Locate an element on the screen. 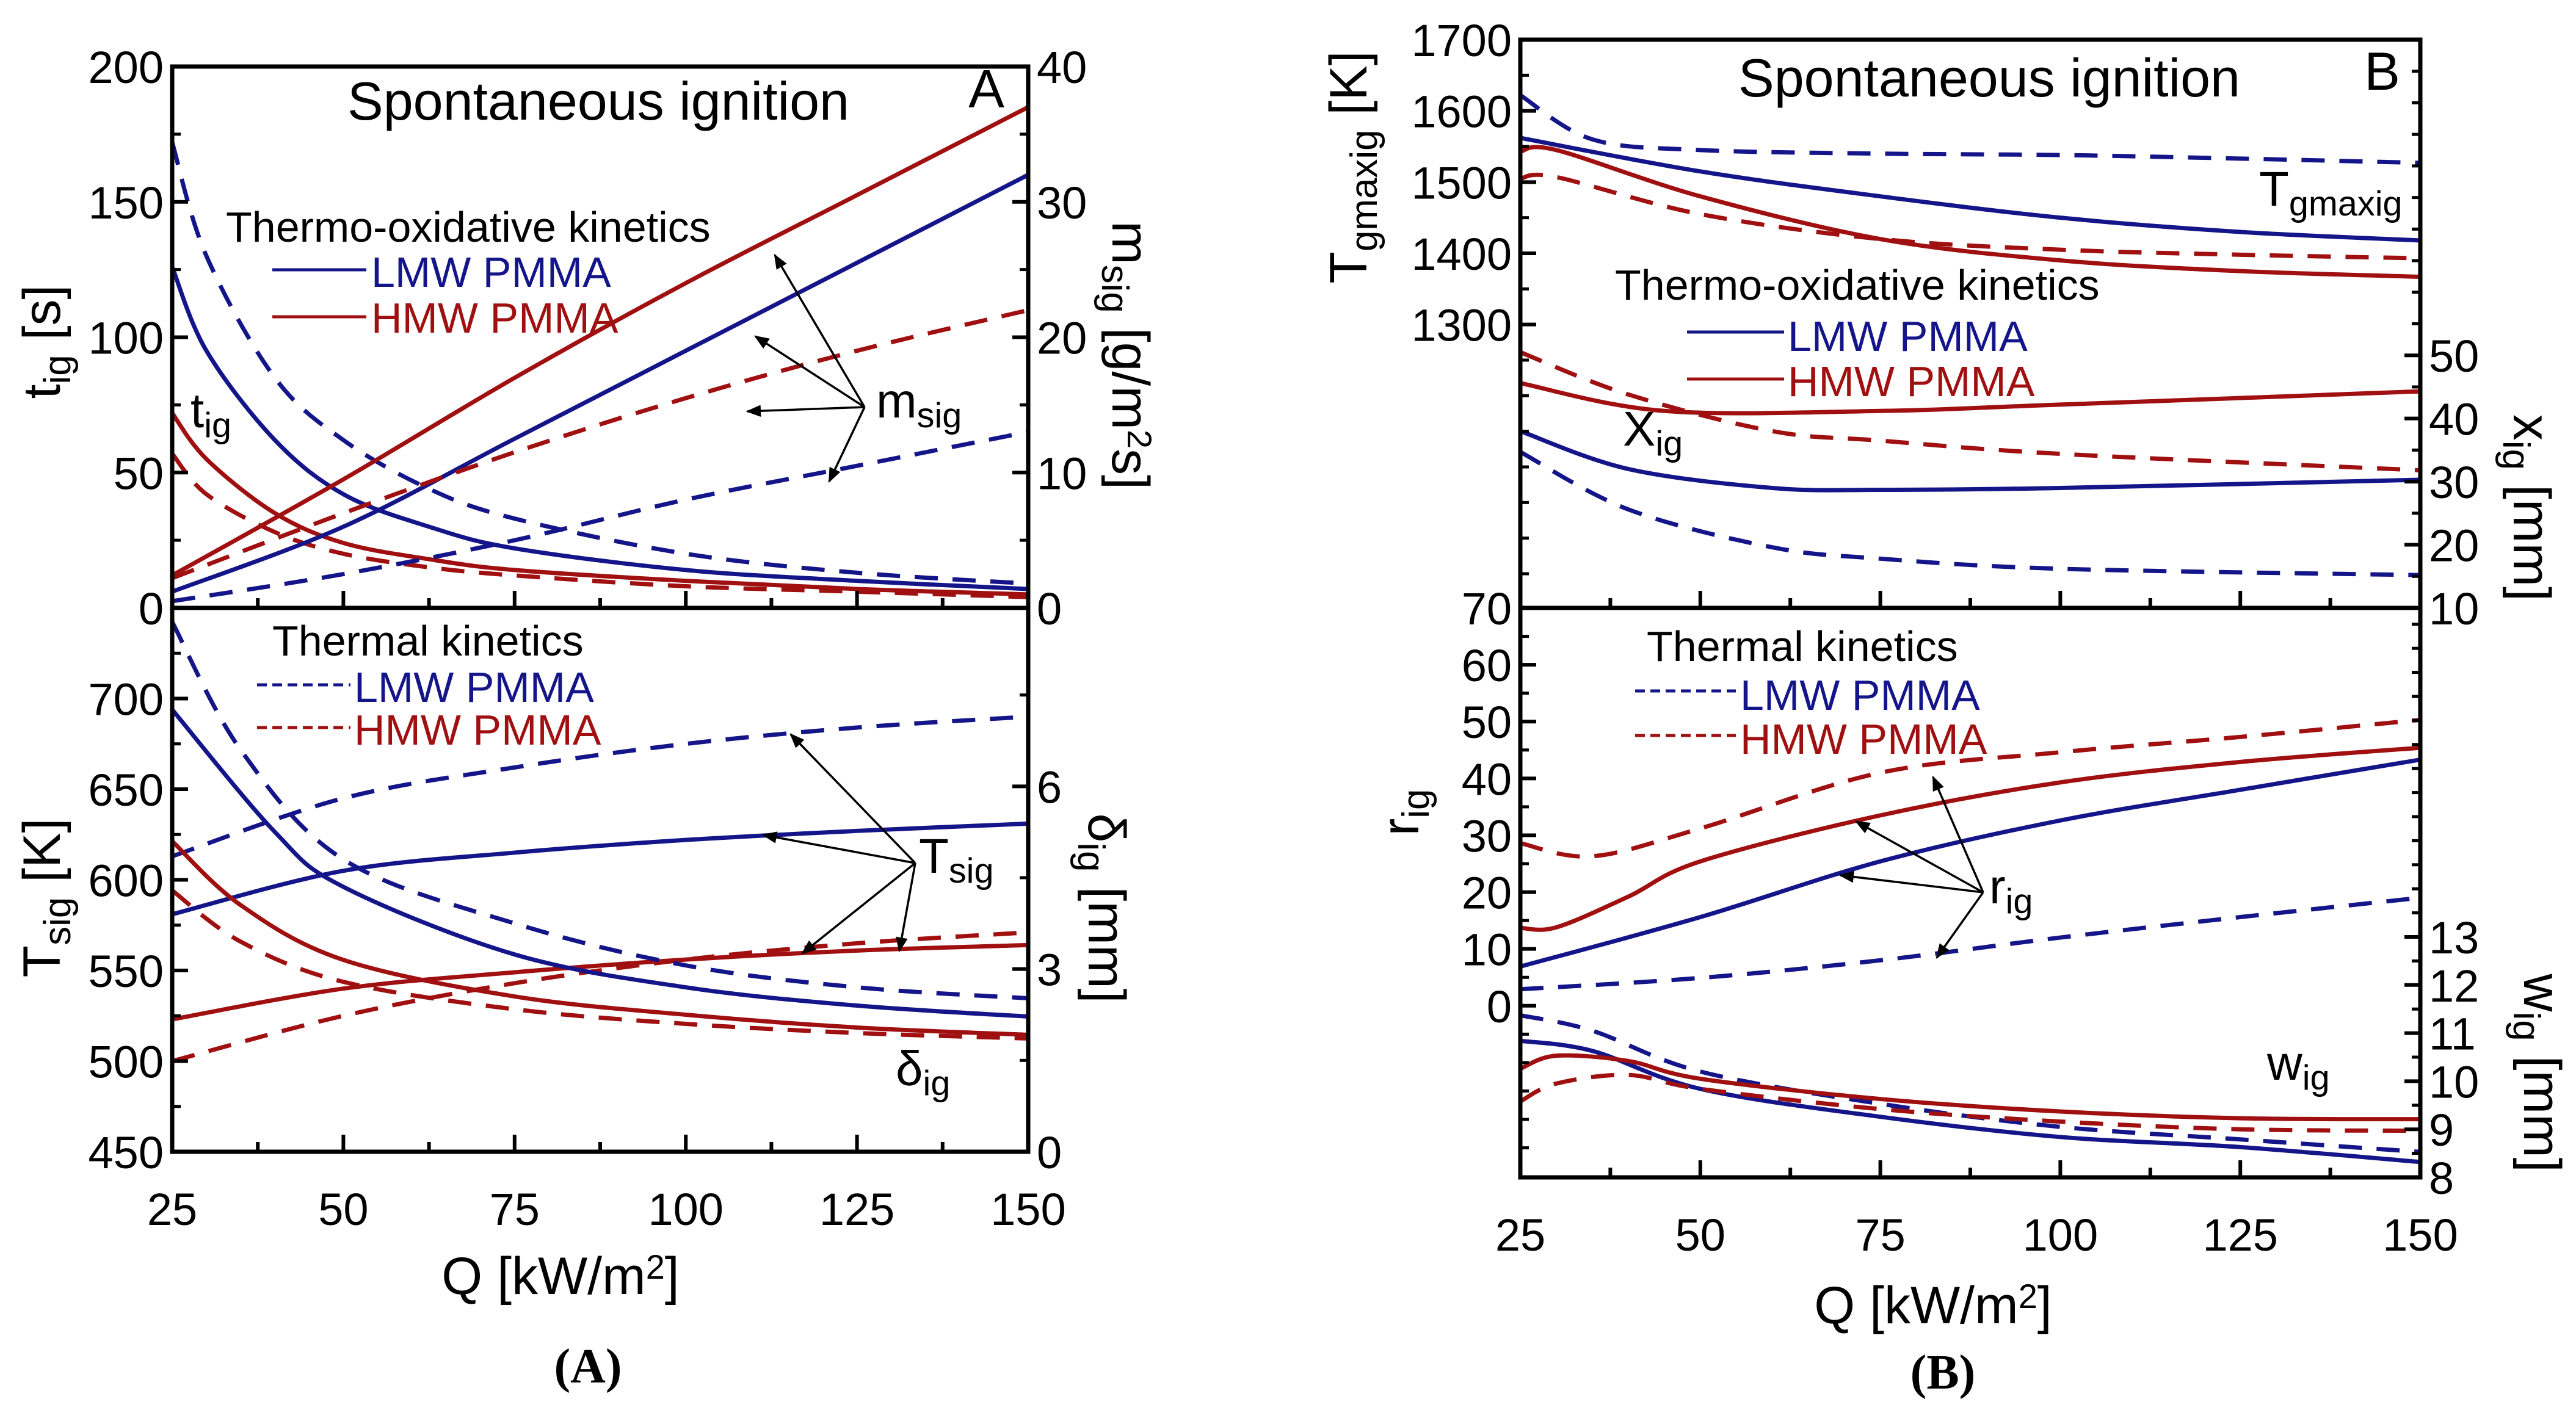 This screenshot has width=2576, height=1402. series-line-m-sig-hmw-thermal is located at coordinates (600, 444).